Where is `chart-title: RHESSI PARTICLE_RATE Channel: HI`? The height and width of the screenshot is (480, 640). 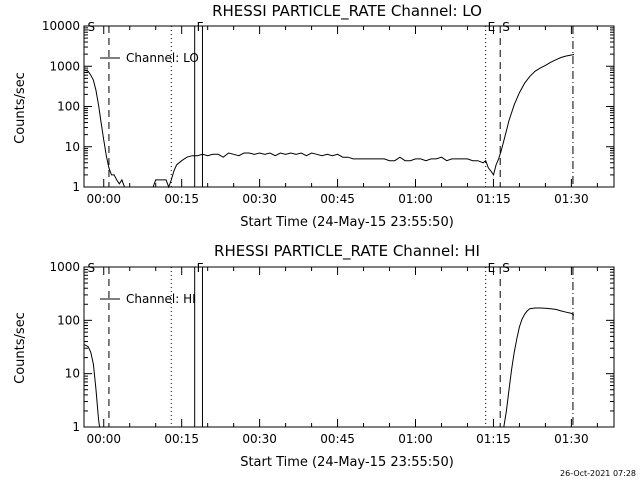
chart-title: RHESSI PARTICLE_RATE Channel: HI is located at coordinates (347, 251).